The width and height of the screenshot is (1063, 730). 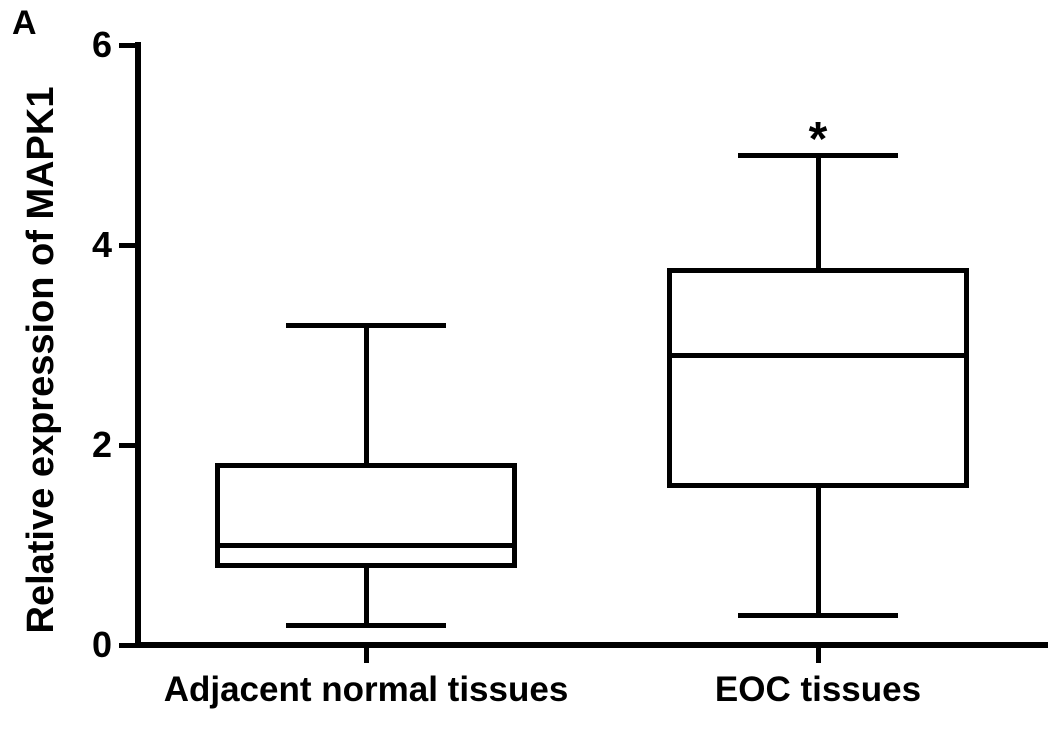 I want to click on y-tick-label: 4, so click(x=101, y=244).